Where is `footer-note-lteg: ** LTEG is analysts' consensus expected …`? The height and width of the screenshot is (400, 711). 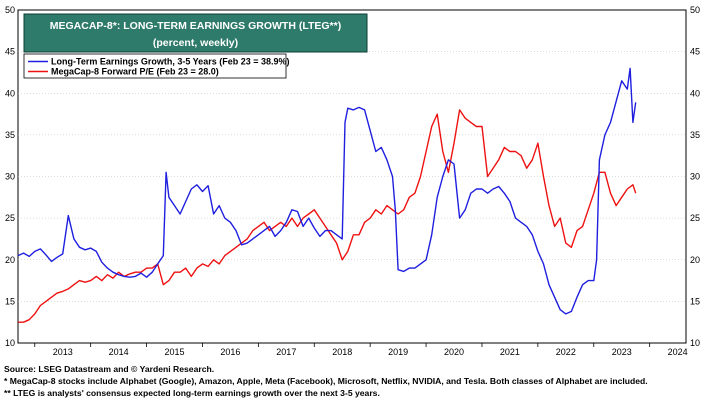
footer-note-lteg: ** LTEG is analysts' consensus expected … is located at coordinates (192, 393).